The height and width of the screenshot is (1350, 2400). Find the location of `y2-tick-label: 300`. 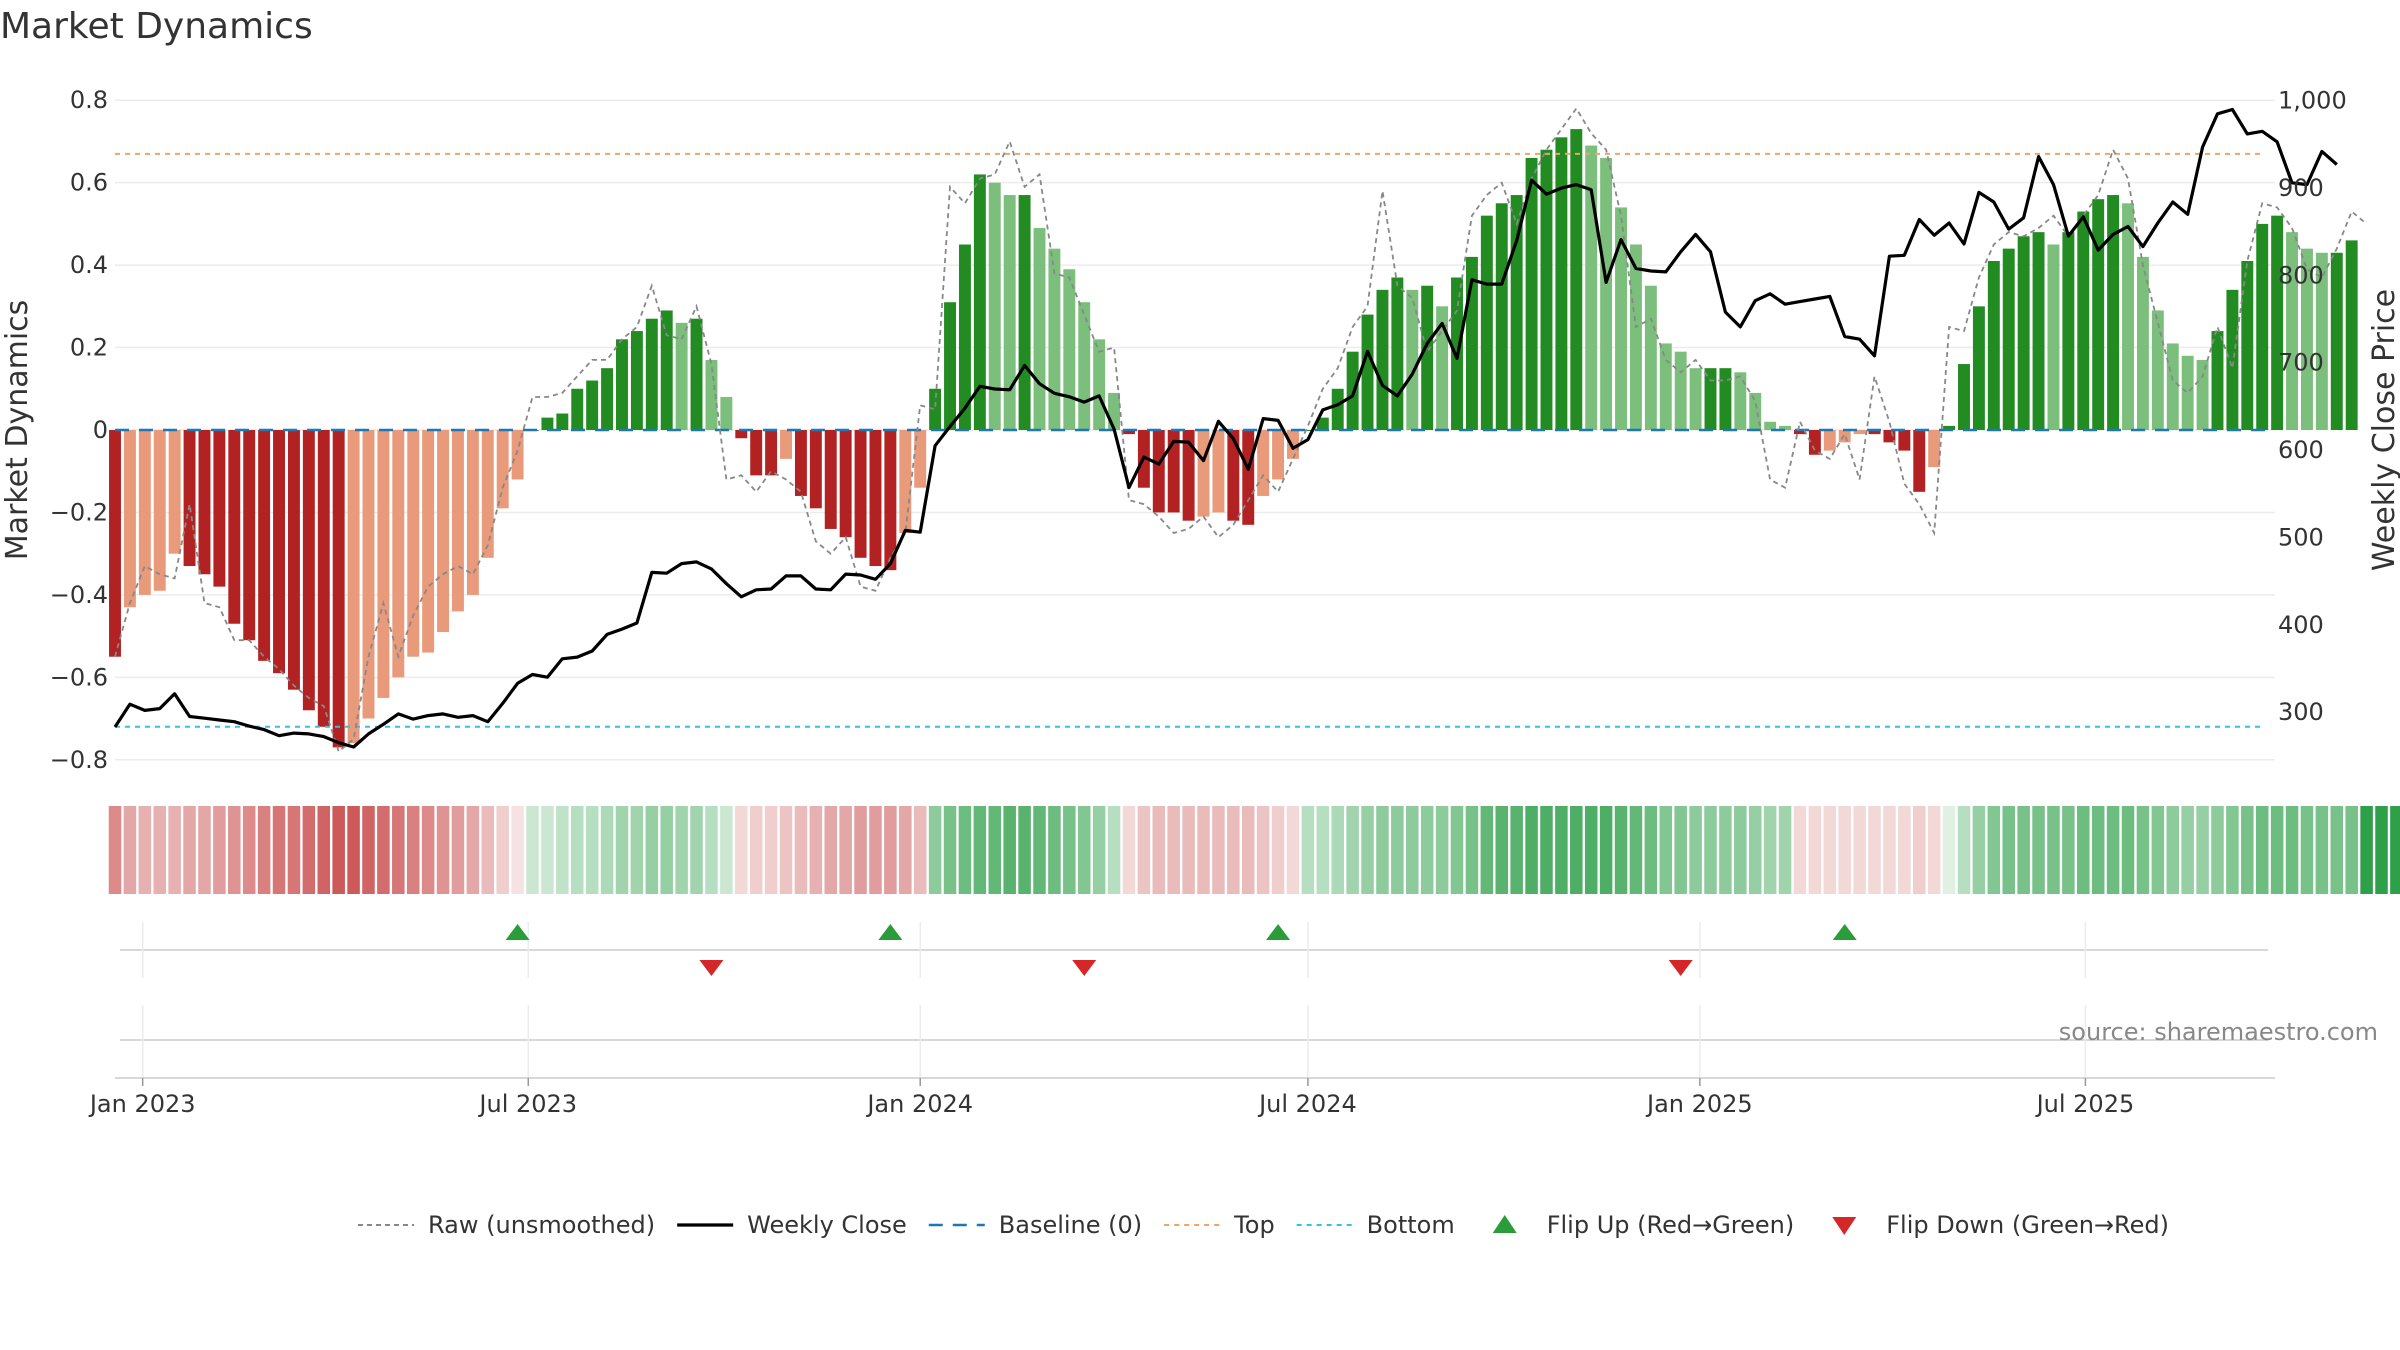

y2-tick-label: 300 is located at coordinates (2301, 712).